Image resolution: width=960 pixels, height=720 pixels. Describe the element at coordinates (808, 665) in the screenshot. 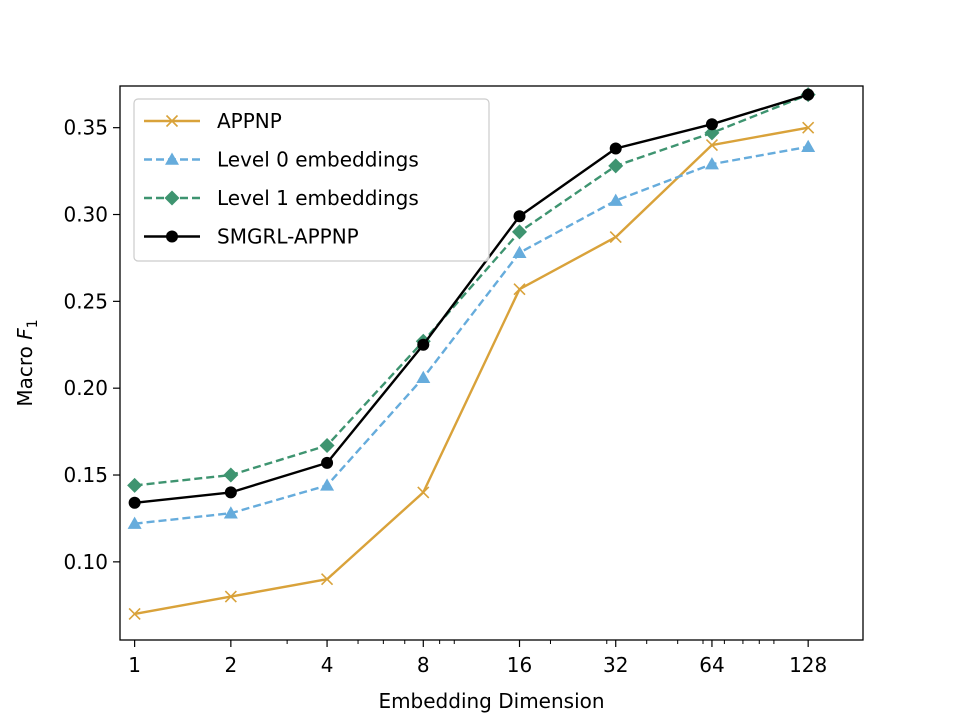

I see `x-tick-label: 128` at that location.